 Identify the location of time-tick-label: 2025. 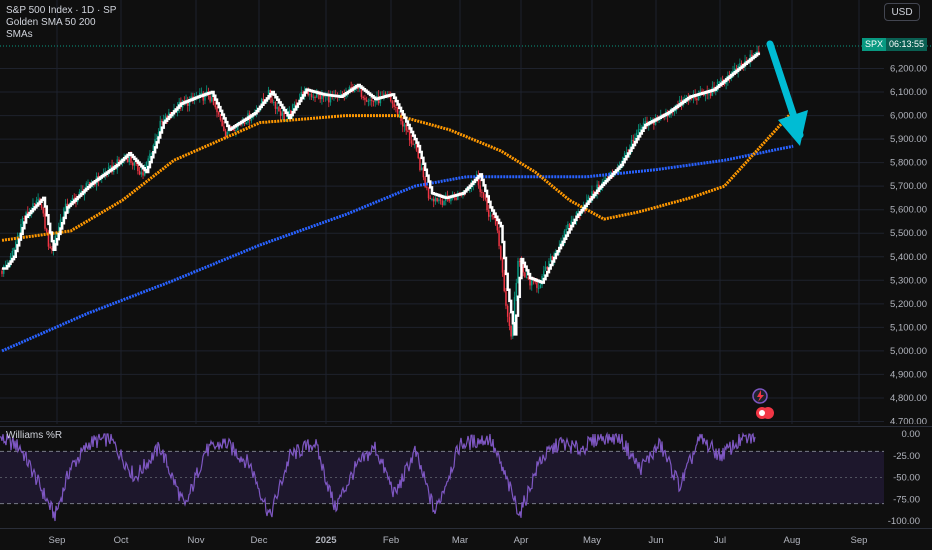
(326, 540).